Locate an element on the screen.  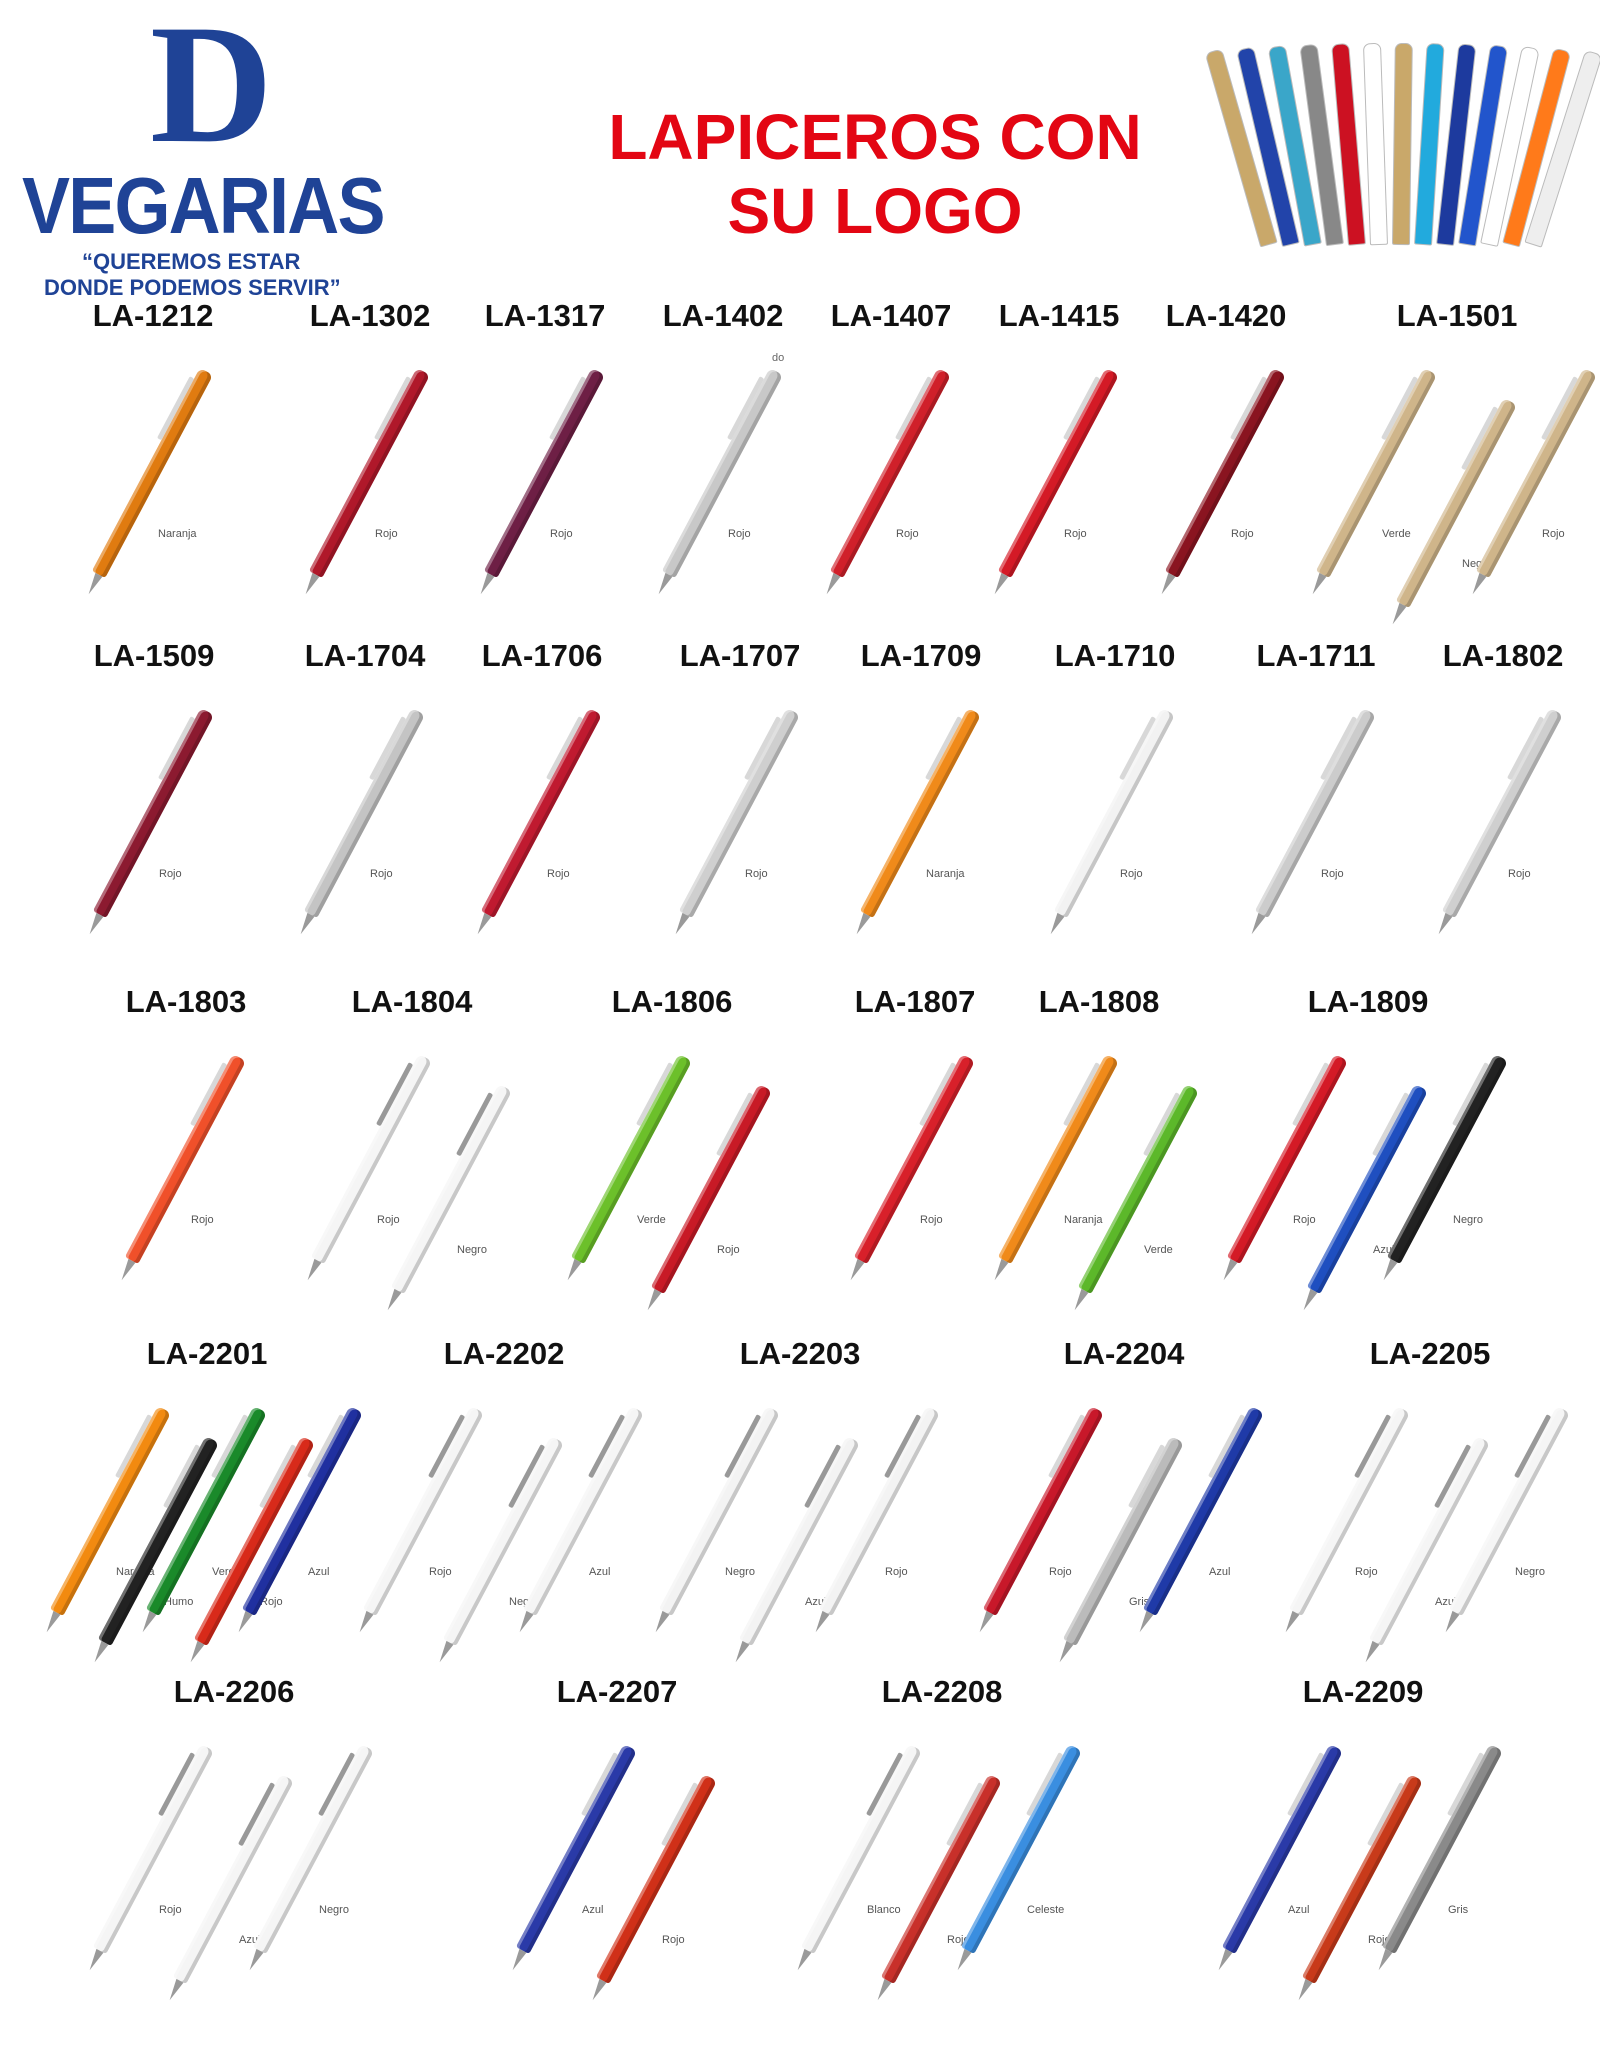
product-code: LA-1809 is located at coordinates (1368, 1001).